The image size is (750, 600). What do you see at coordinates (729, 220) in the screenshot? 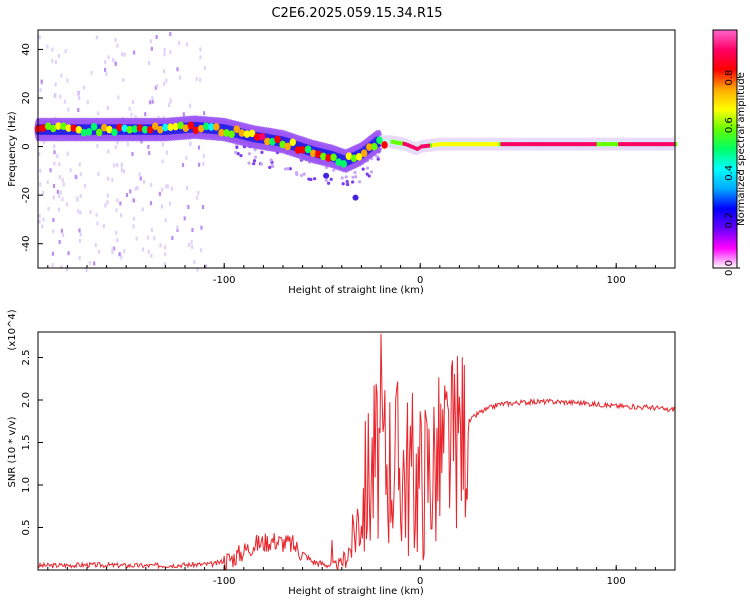
I see `colorbar-tick-label: 0.2` at bounding box center [729, 220].